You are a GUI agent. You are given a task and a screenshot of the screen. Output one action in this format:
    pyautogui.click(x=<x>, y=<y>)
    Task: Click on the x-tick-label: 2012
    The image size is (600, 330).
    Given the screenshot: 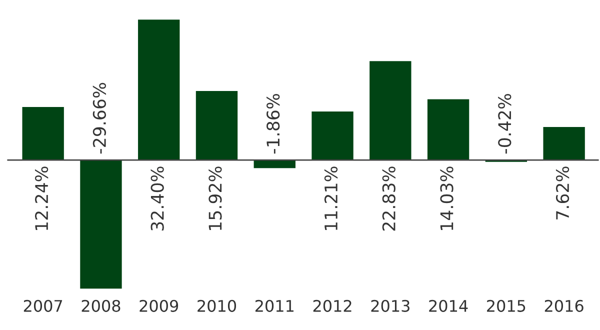 What is the action you would take?
    pyautogui.click(x=332, y=306)
    